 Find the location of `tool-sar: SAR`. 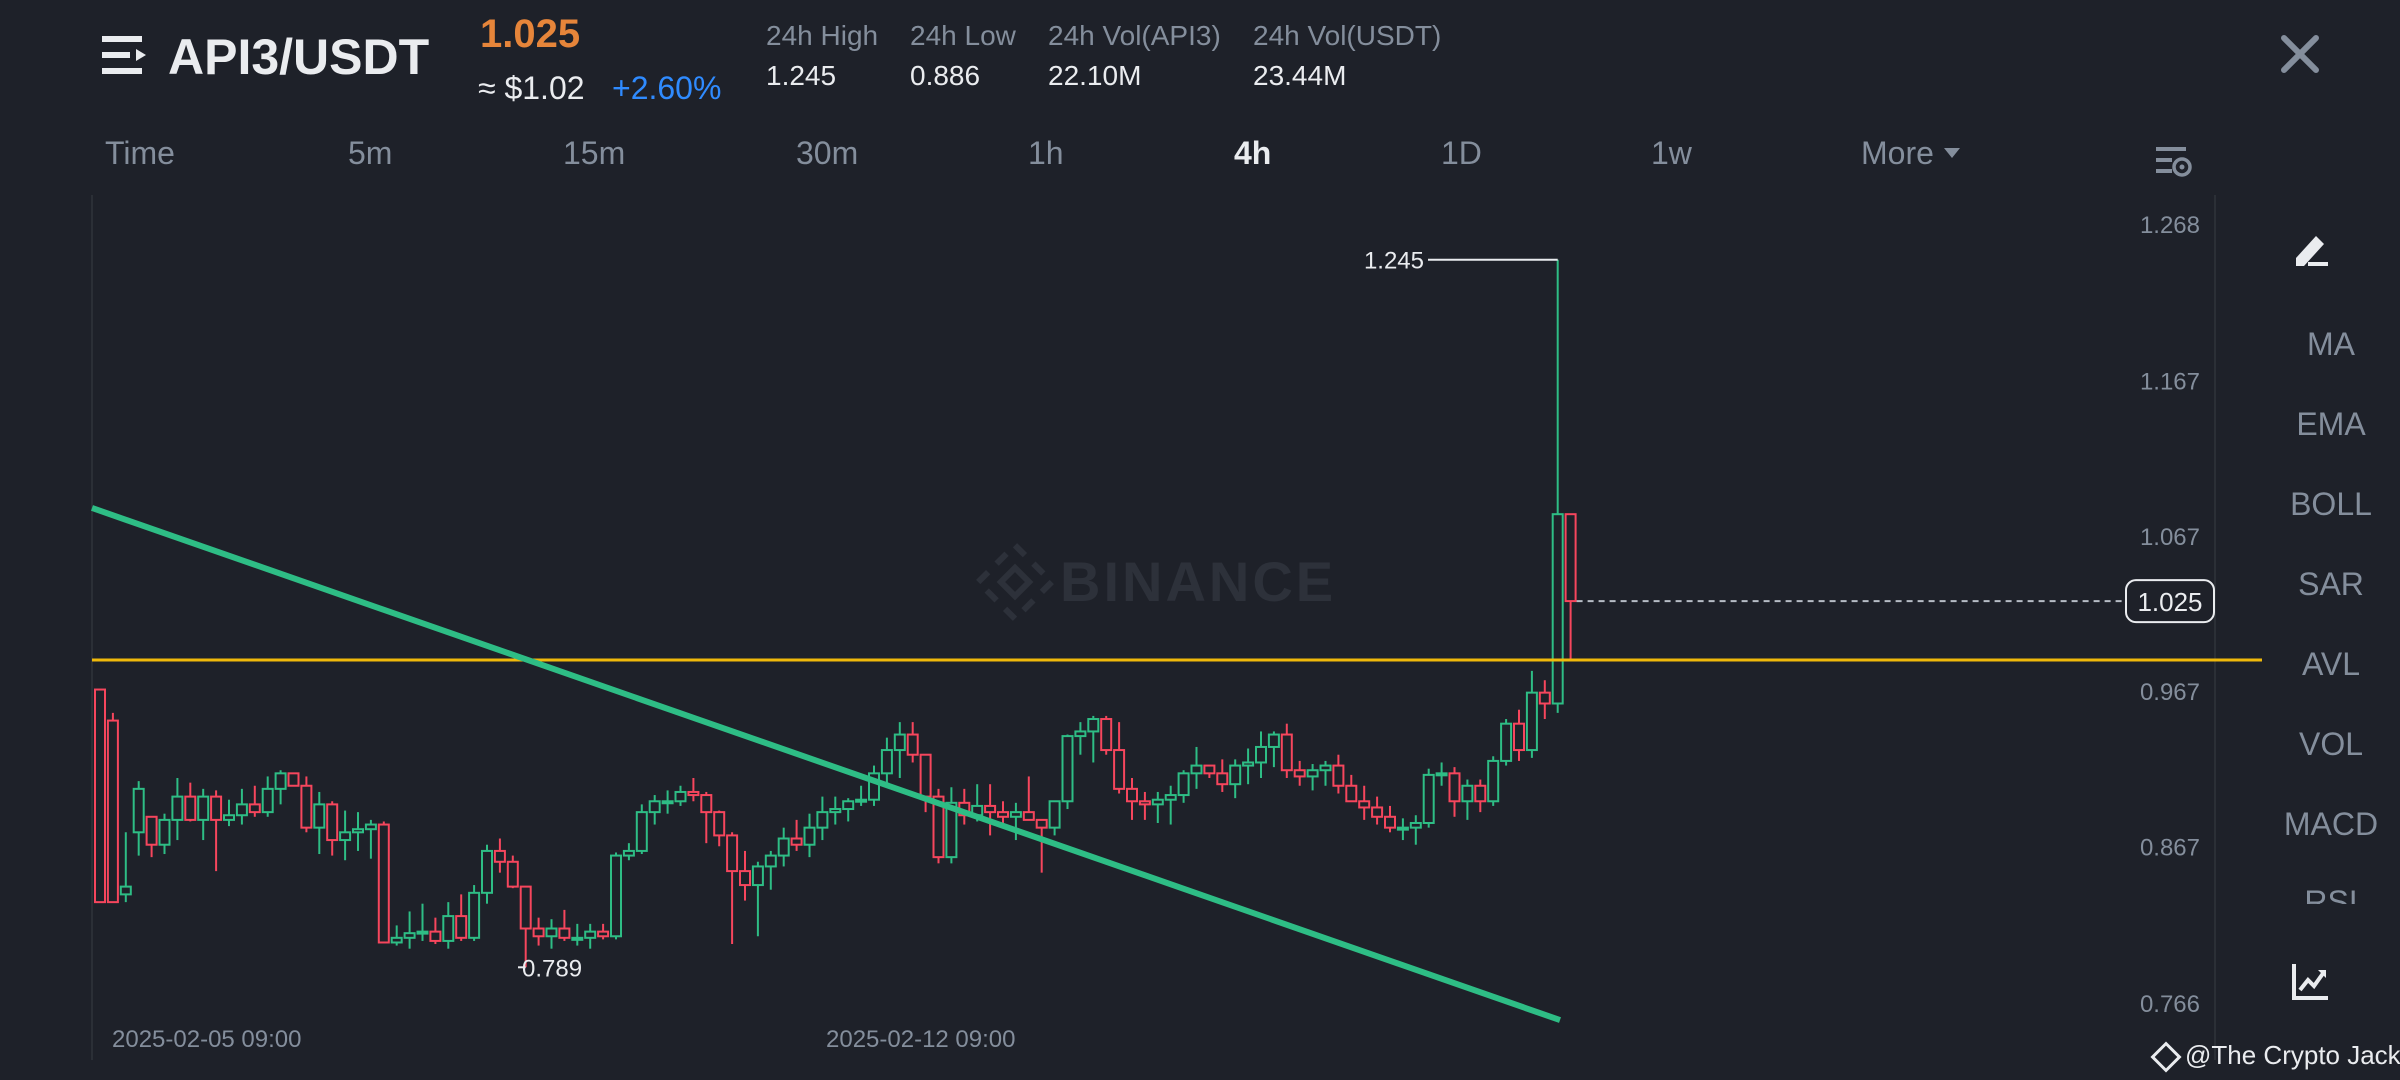

tool-sar: SAR is located at coordinates (2331, 584).